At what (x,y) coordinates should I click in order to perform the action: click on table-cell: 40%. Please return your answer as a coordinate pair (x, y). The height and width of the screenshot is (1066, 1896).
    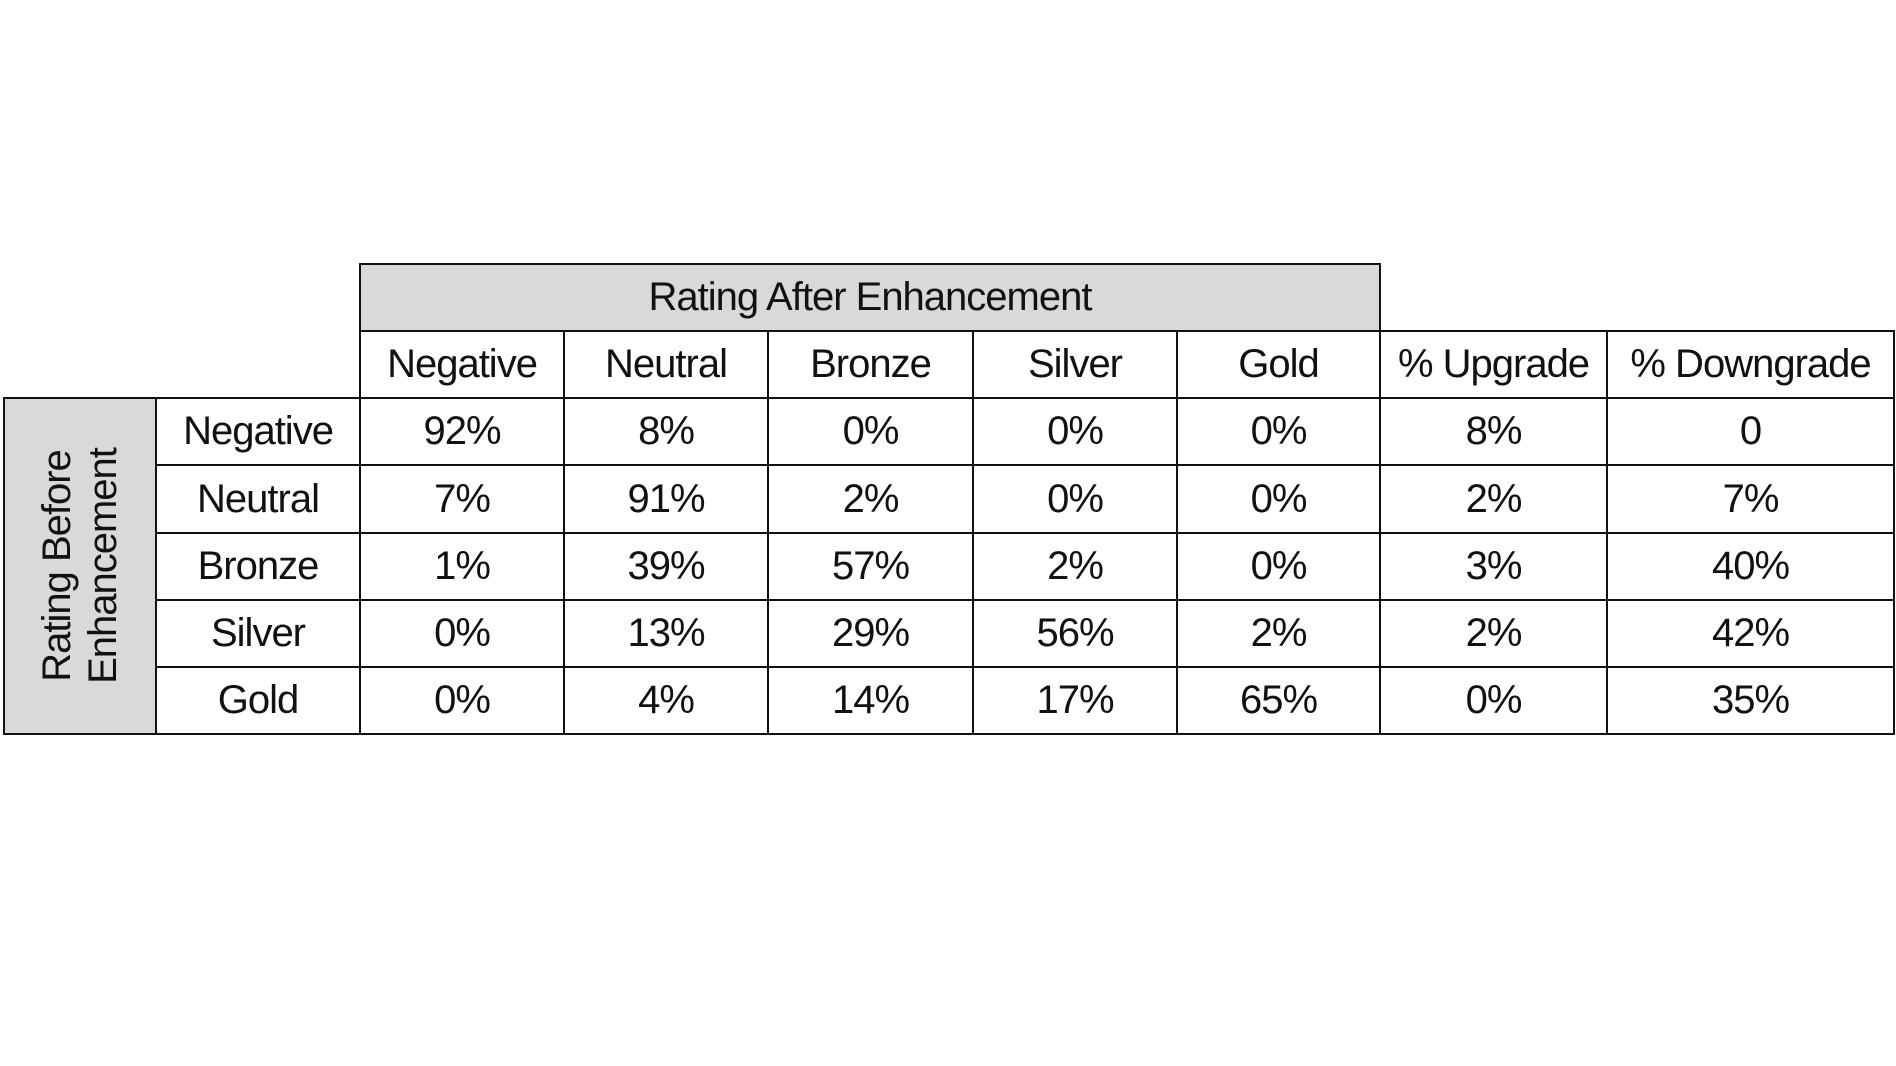
    Looking at the image, I should click on (1750, 566).